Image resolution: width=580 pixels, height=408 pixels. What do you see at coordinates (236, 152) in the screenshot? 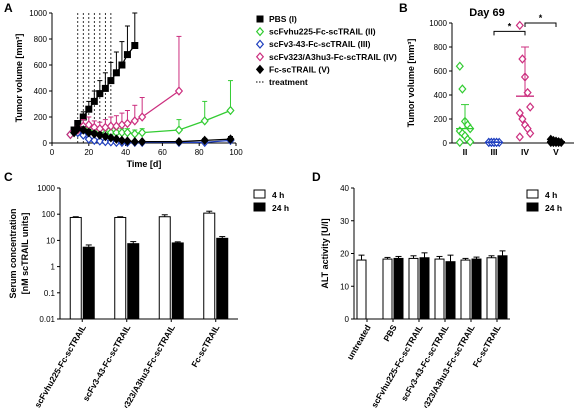
I see `x-tick-label: 100` at bounding box center [236, 152].